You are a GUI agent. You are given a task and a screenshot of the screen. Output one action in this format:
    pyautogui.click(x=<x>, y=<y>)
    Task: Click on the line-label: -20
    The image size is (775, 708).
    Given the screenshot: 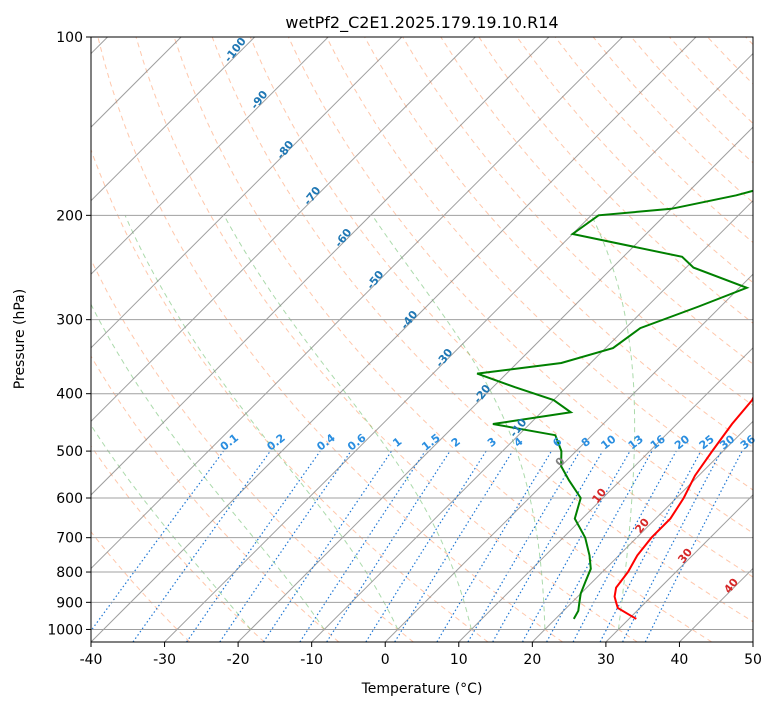 What is the action you would take?
    pyautogui.click(x=482, y=394)
    